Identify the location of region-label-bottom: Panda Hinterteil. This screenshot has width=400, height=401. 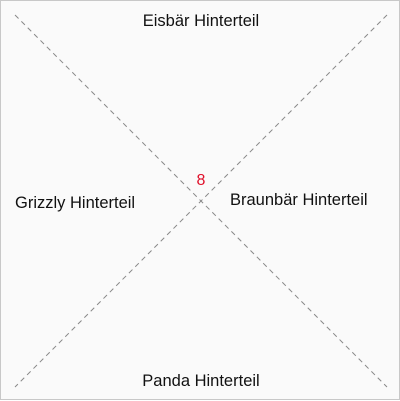
(201, 381).